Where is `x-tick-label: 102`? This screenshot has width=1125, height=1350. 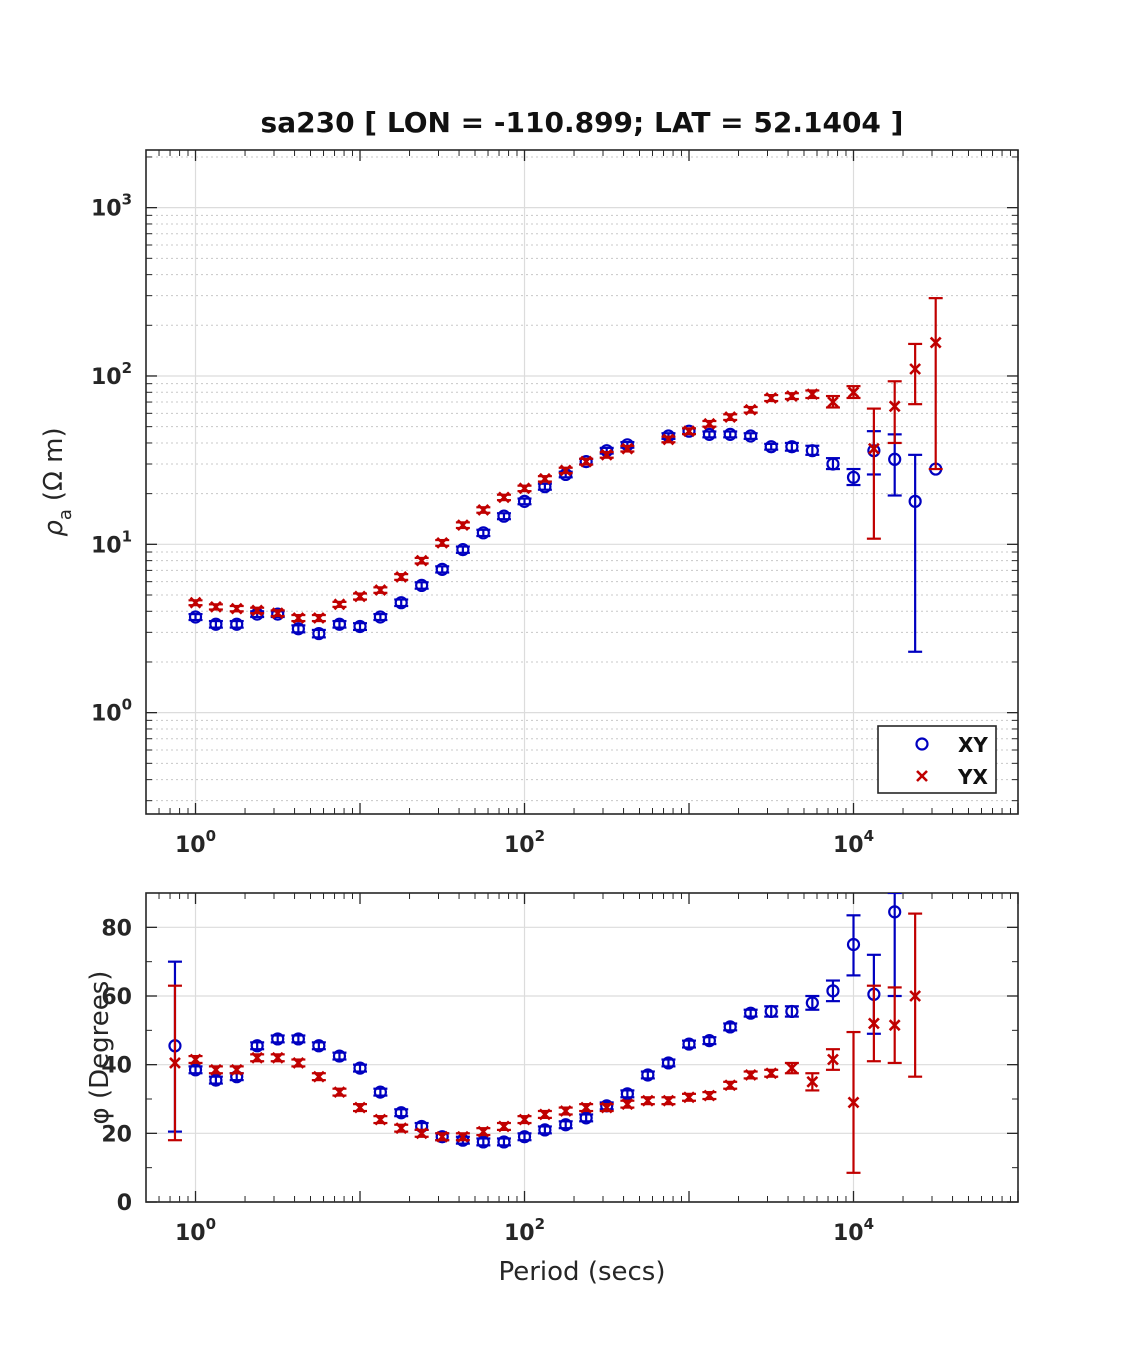 x-tick-label: 102 is located at coordinates (524, 1230).